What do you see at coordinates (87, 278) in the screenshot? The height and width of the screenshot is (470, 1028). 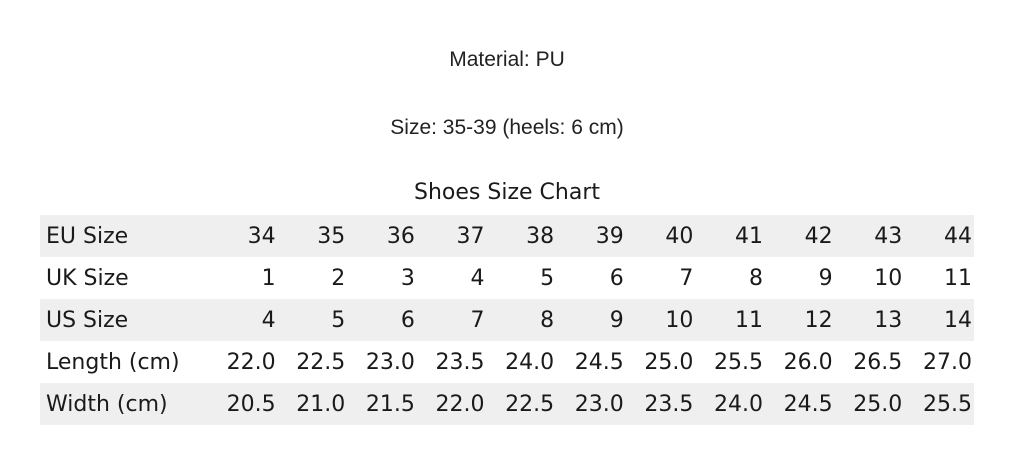 I see `row-label: UK Size` at bounding box center [87, 278].